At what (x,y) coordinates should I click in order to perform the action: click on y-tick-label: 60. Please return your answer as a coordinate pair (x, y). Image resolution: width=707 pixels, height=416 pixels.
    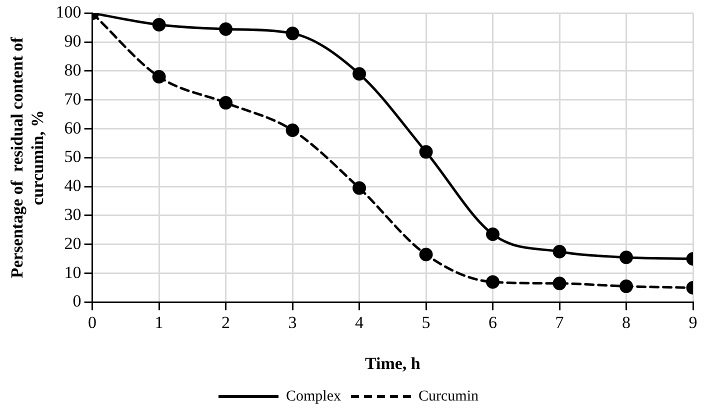
    Looking at the image, I should click on (73, 128).